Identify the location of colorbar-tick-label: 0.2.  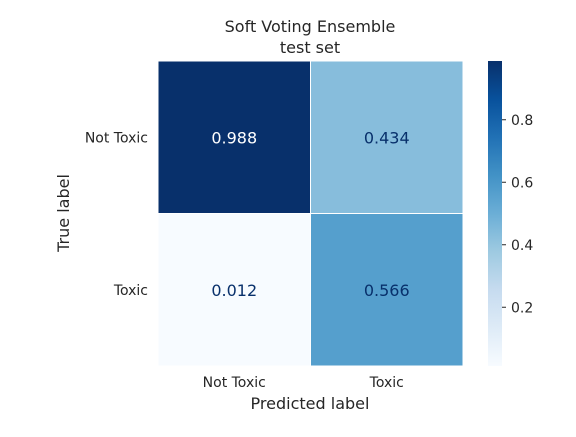
(522, 308).